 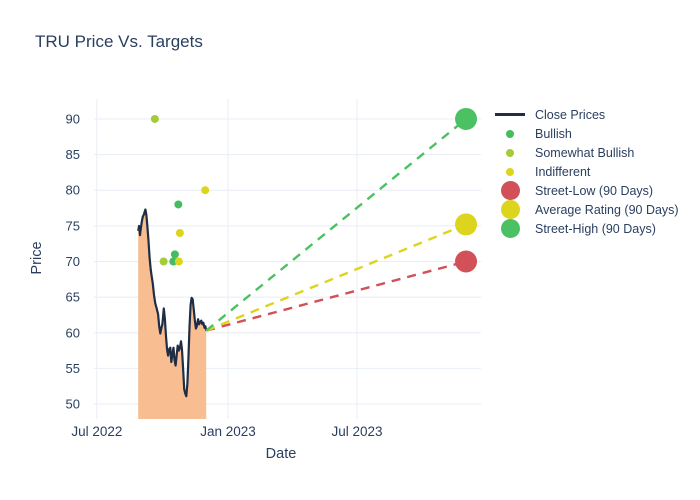 I want to click on y-tick-label: 55, so click(x=73, y=368).